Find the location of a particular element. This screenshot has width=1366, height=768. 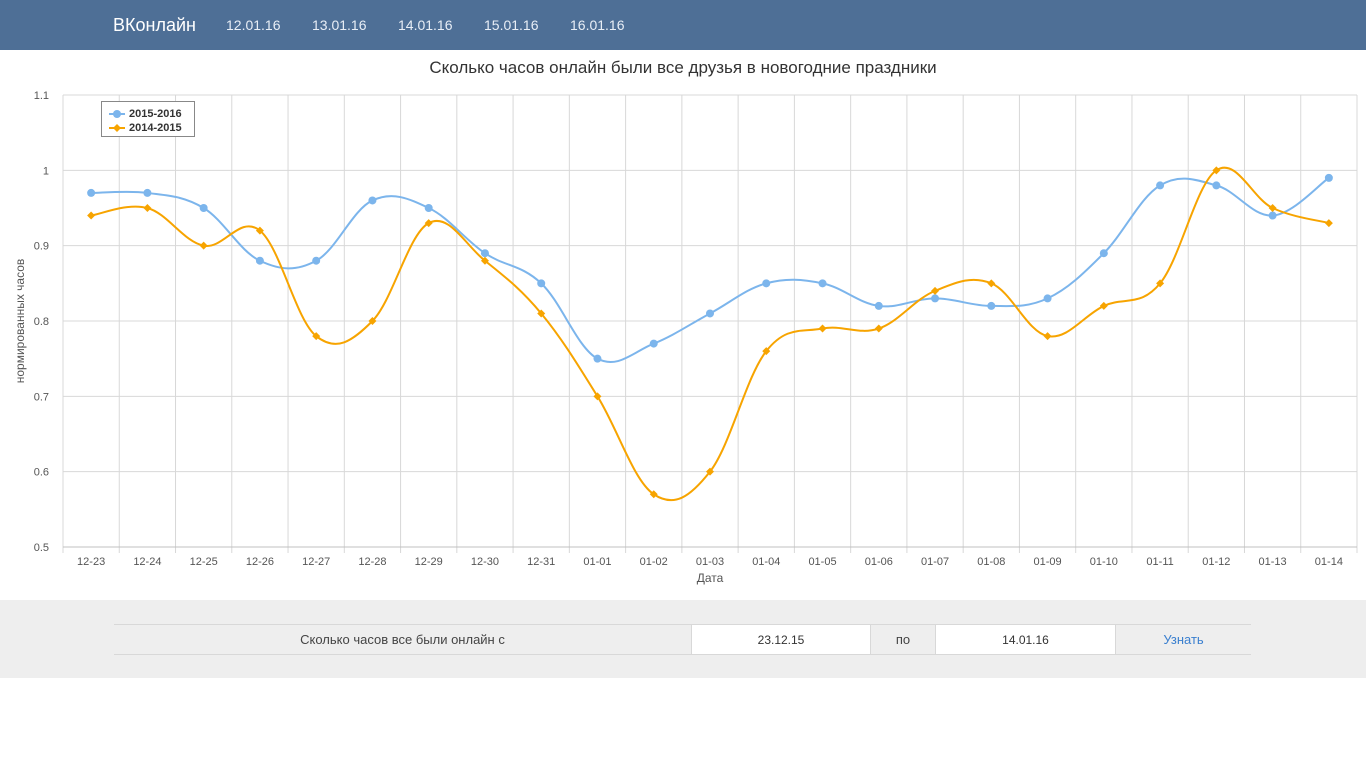

to-date-input is located at coordinates (1025, 639).